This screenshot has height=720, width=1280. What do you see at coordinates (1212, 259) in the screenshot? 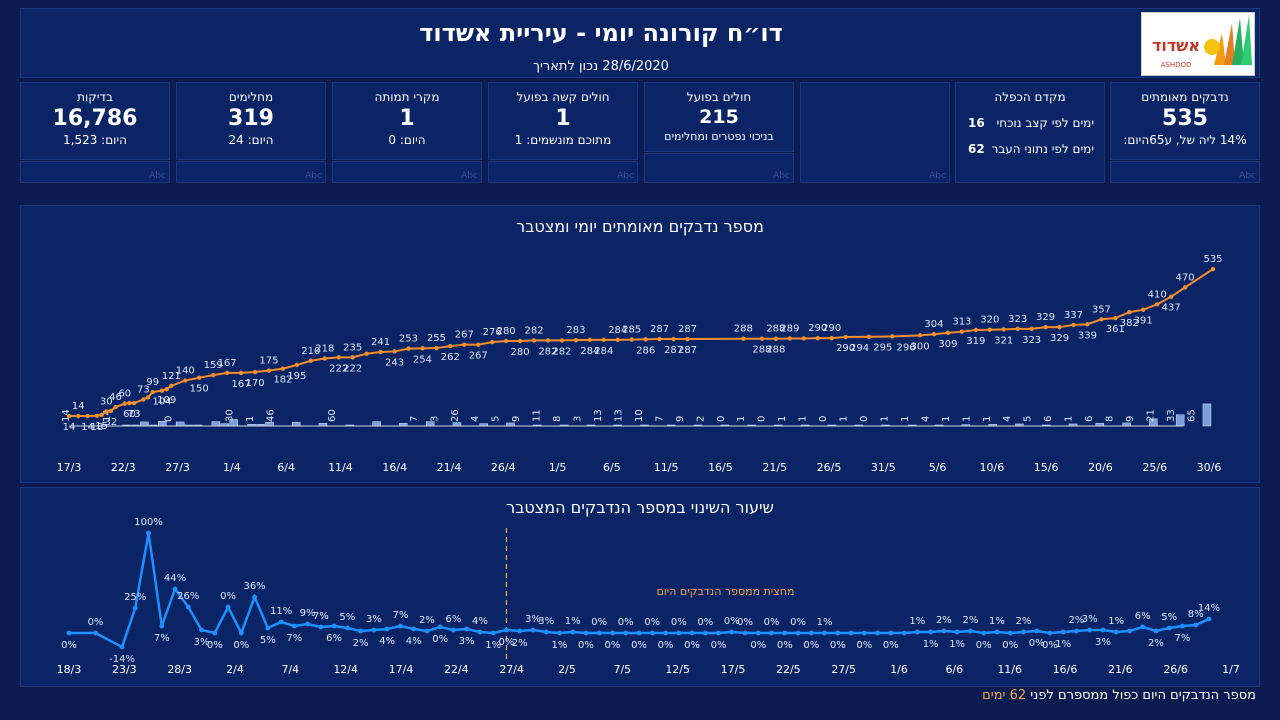
I see `cumulative-label: 535` at bounding box center [1212, 259].